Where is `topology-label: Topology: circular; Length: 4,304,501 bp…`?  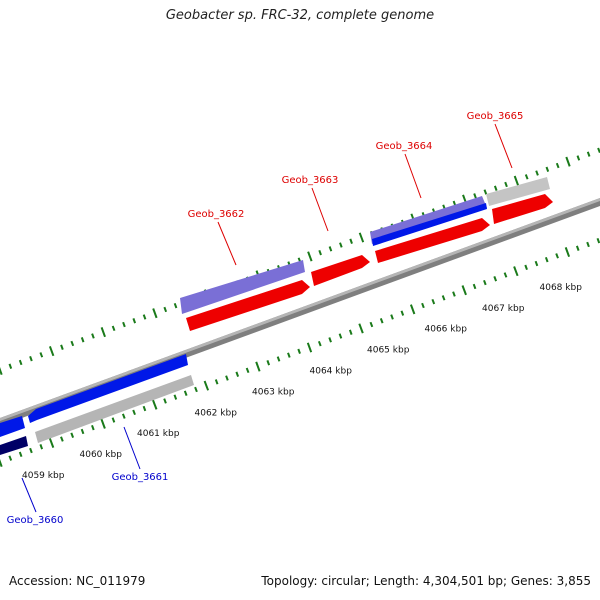
topology-label: Topology: circular; Length: 4,304,501 bp… is located at coordinates (426, 581).